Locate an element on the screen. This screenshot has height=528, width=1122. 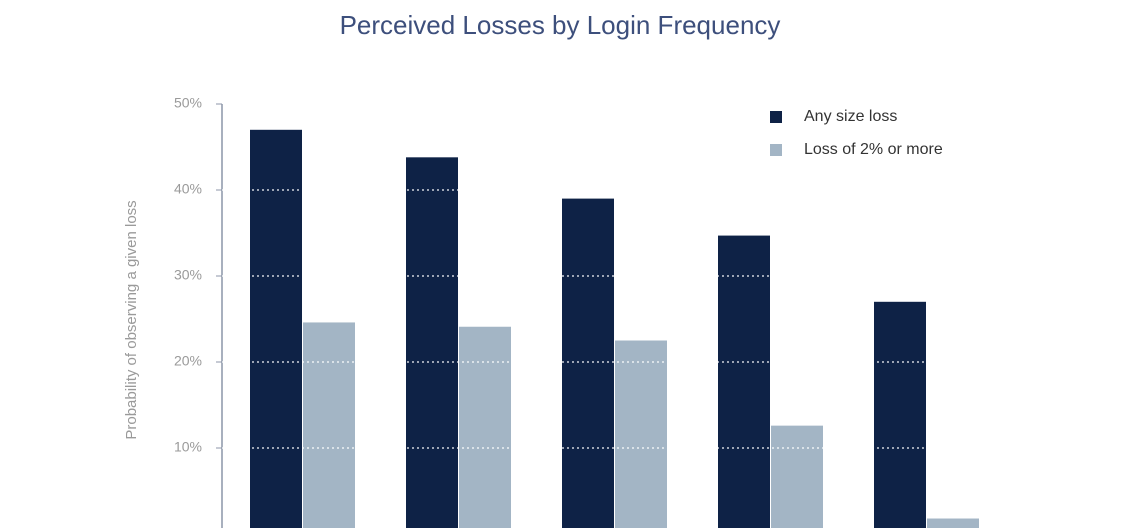
legend-label: Any size loss is located at coordinates (850, 116).